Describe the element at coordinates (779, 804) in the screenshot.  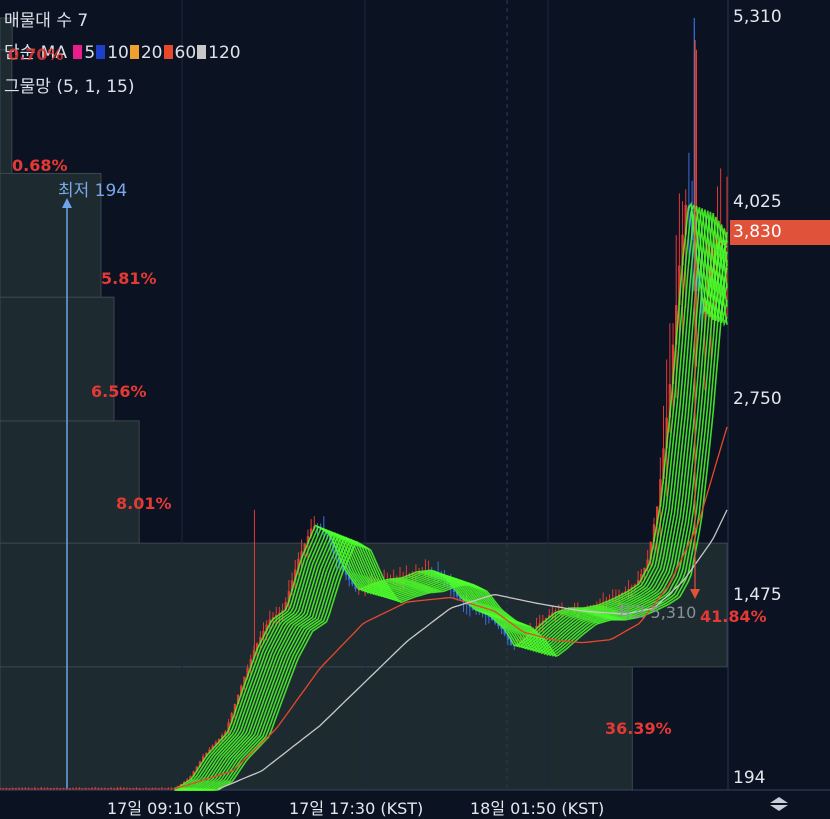
I see `scroll-updown-icon` at that location.